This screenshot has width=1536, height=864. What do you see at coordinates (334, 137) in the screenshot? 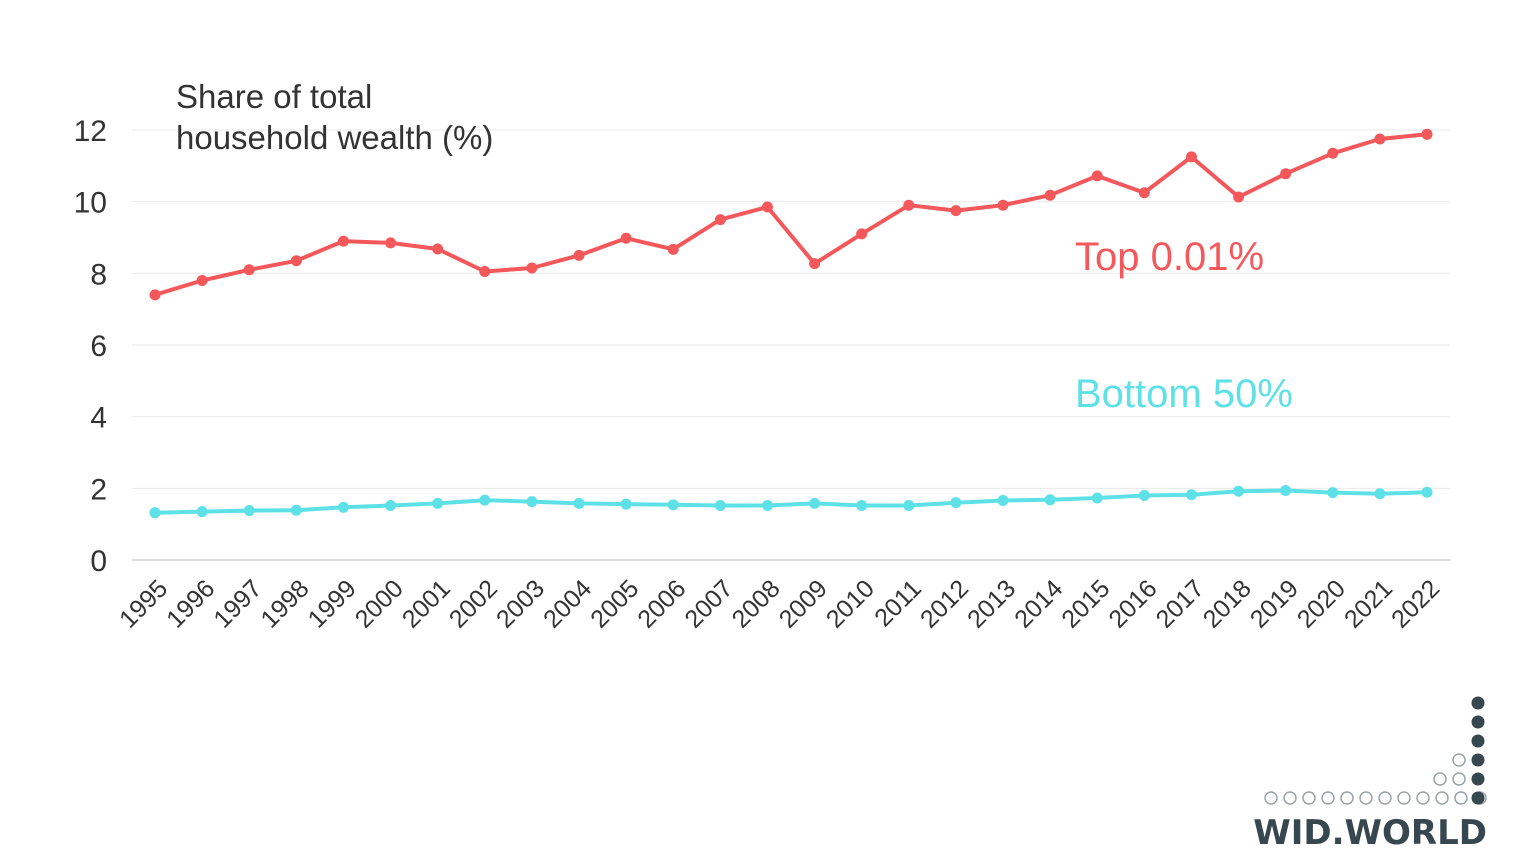
I see `y-axis-title-line-2: household wealth (%)` at bounding box center [334, 137].